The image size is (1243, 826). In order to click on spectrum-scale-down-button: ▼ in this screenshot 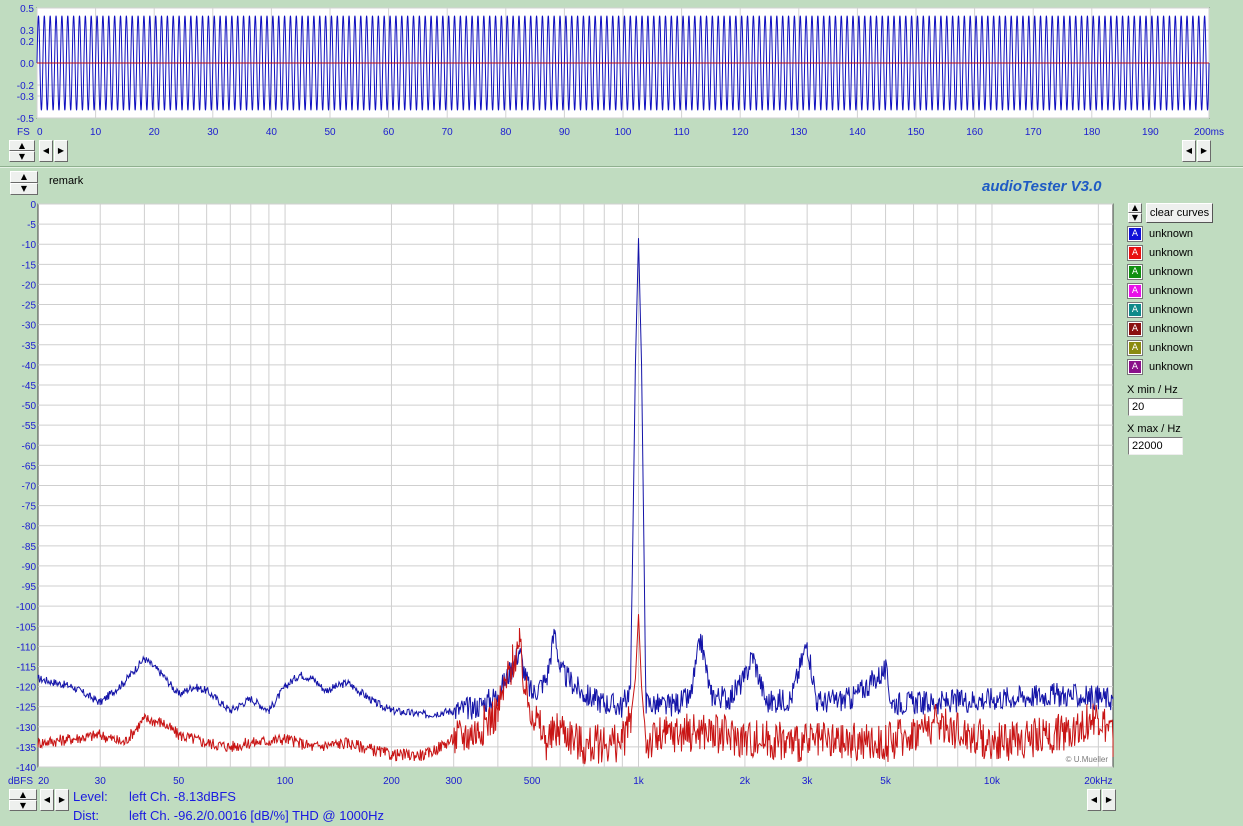, I will do `click(24, 189)`.